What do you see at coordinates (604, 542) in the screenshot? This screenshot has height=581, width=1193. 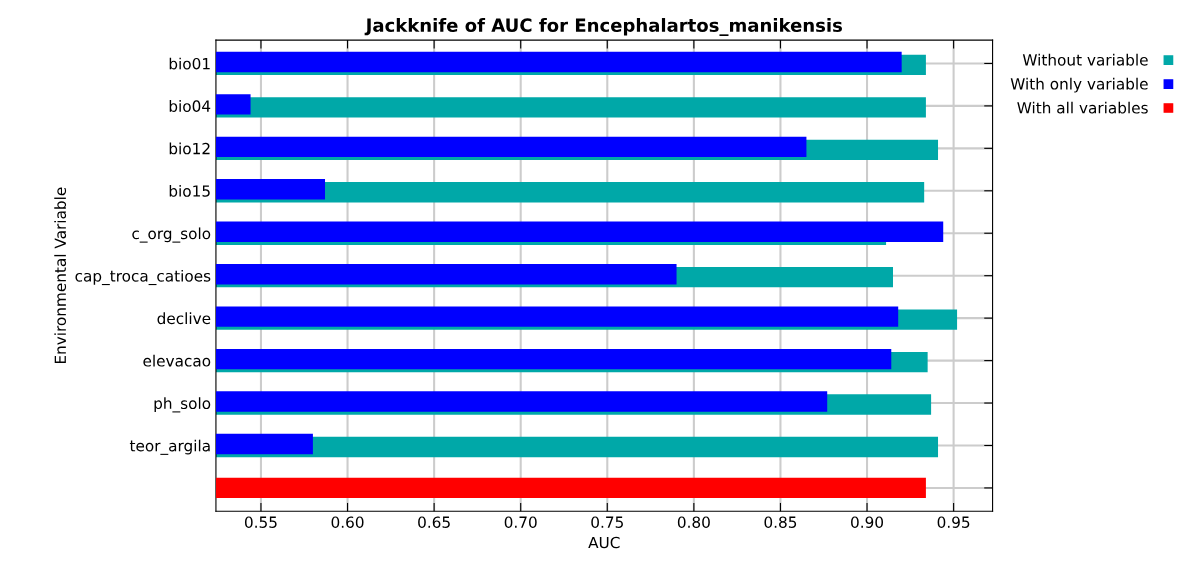 I see `x-axis-title: AUC` at bounding box center [604, 542].